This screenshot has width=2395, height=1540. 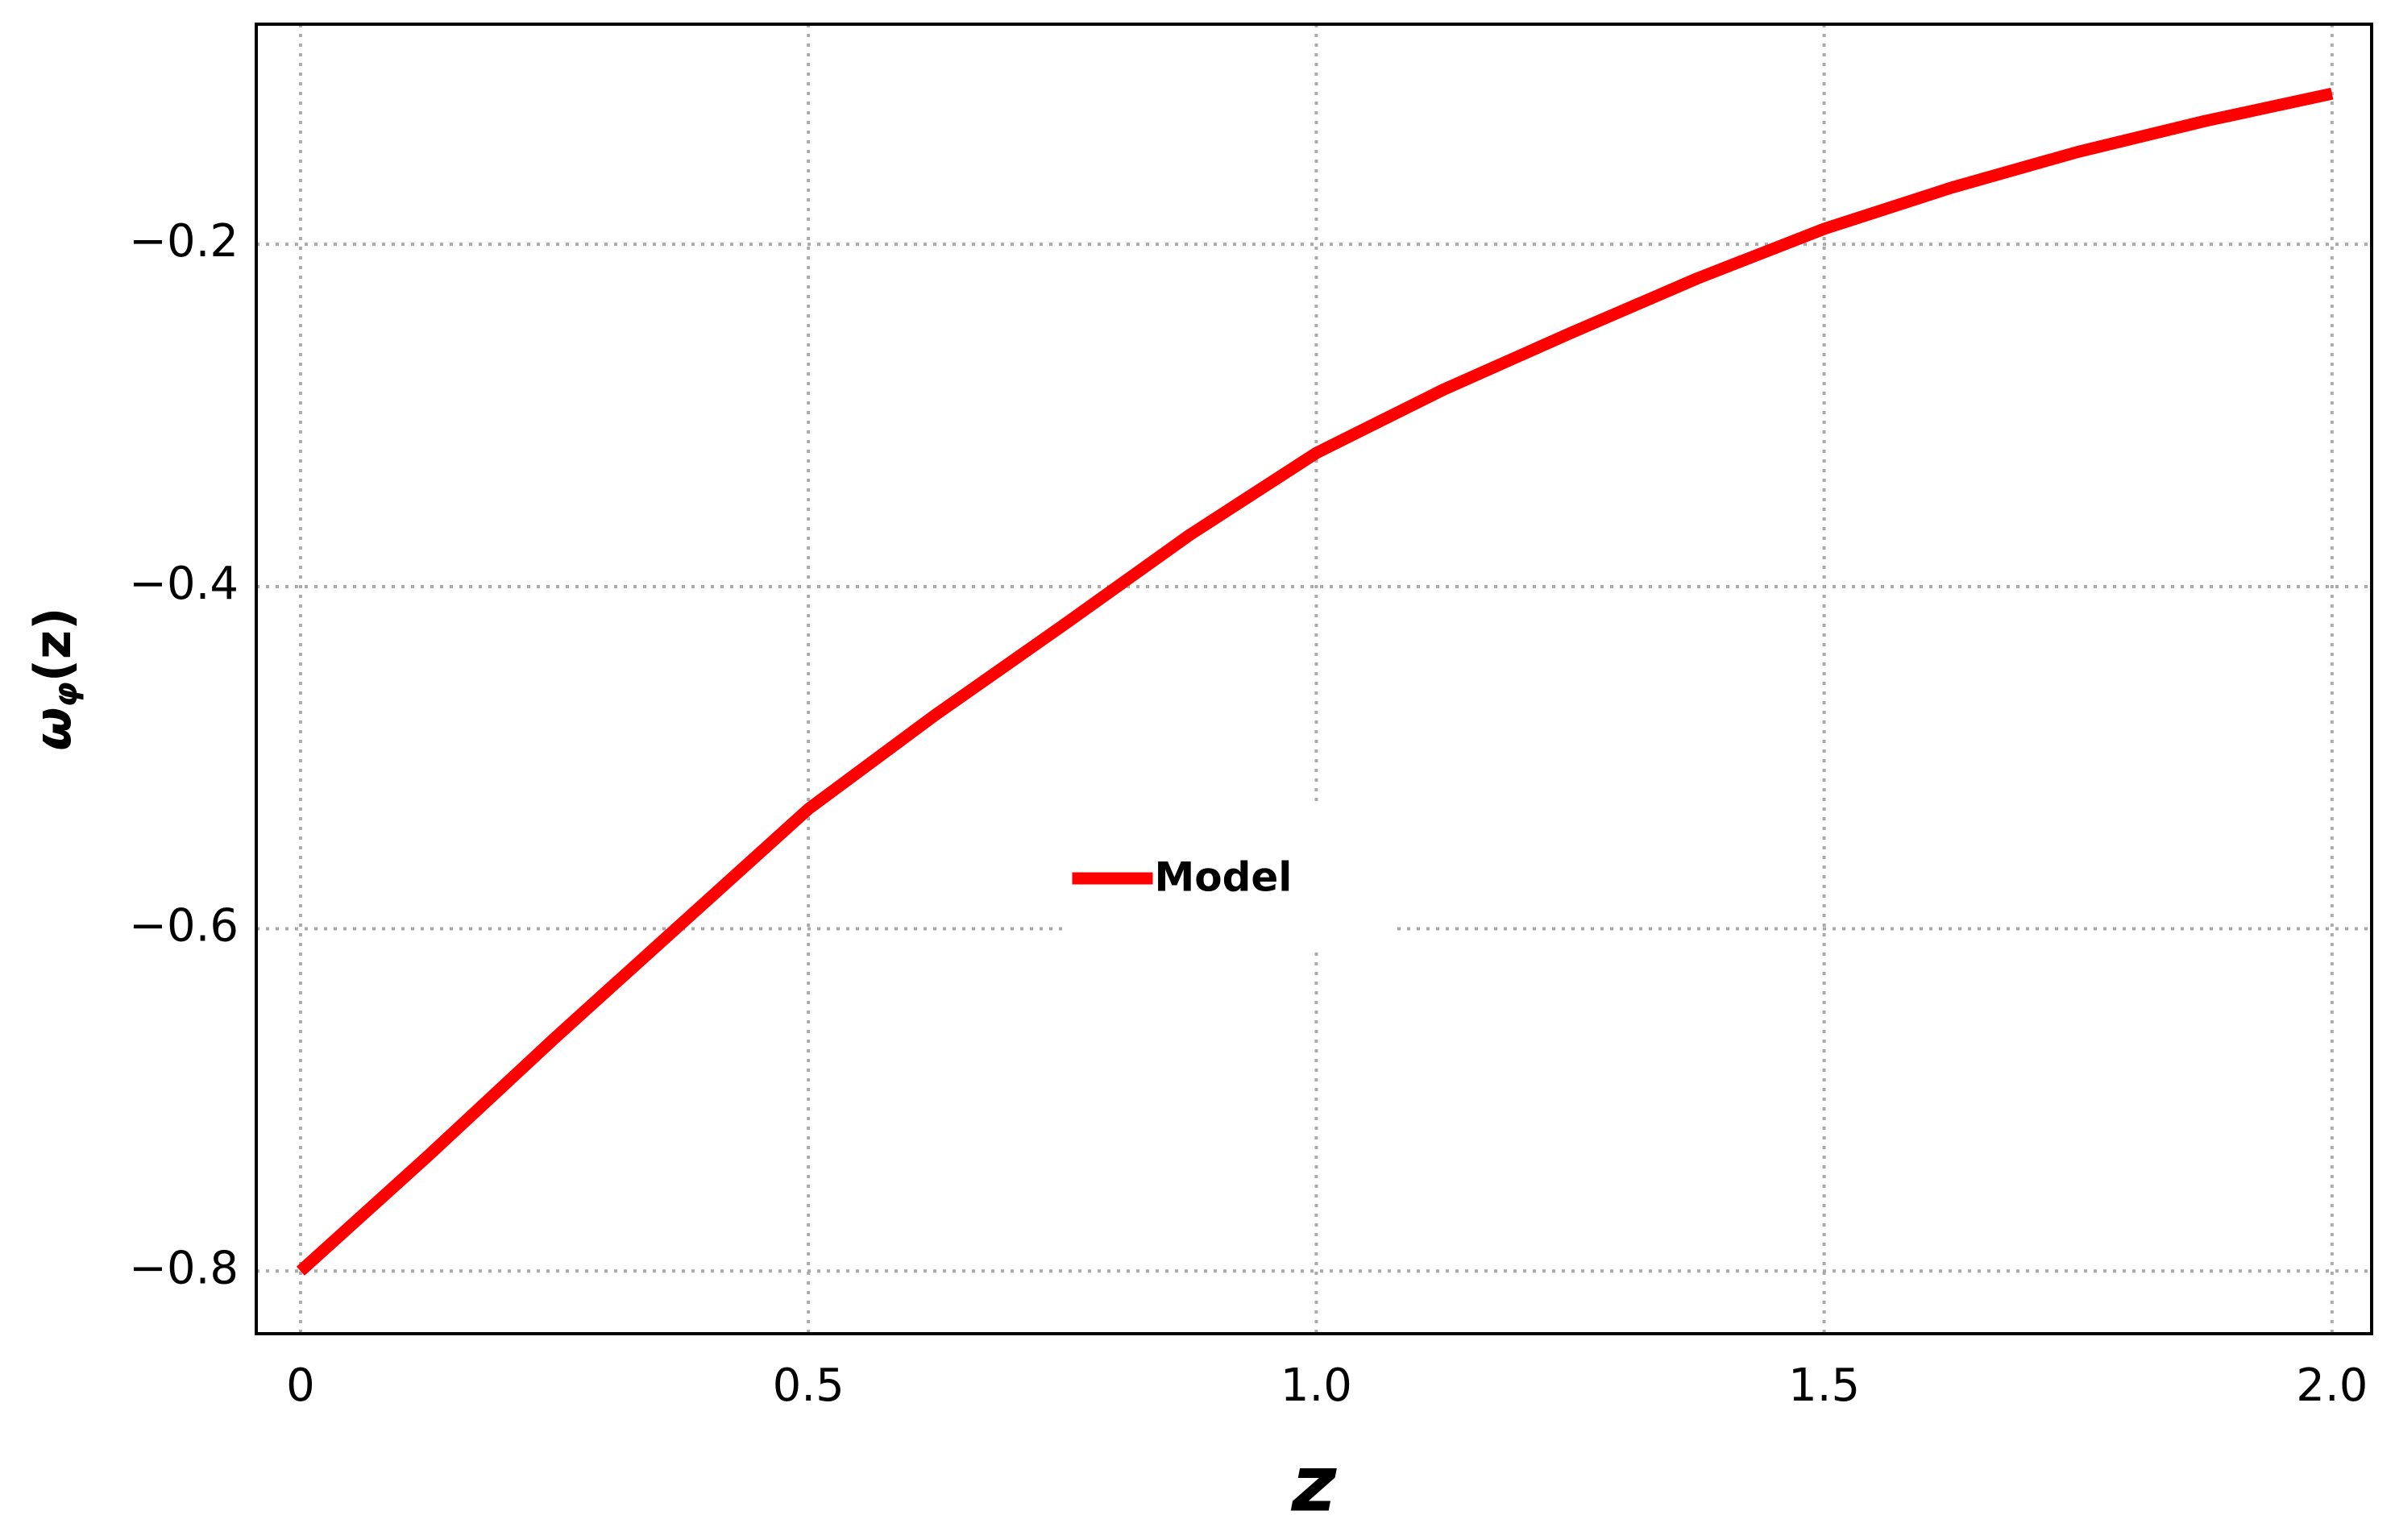 What do you see at coordinates (67, 695) in the screenshot?
I see `y-label-subscript: φ` at bounding box center [67, 695].